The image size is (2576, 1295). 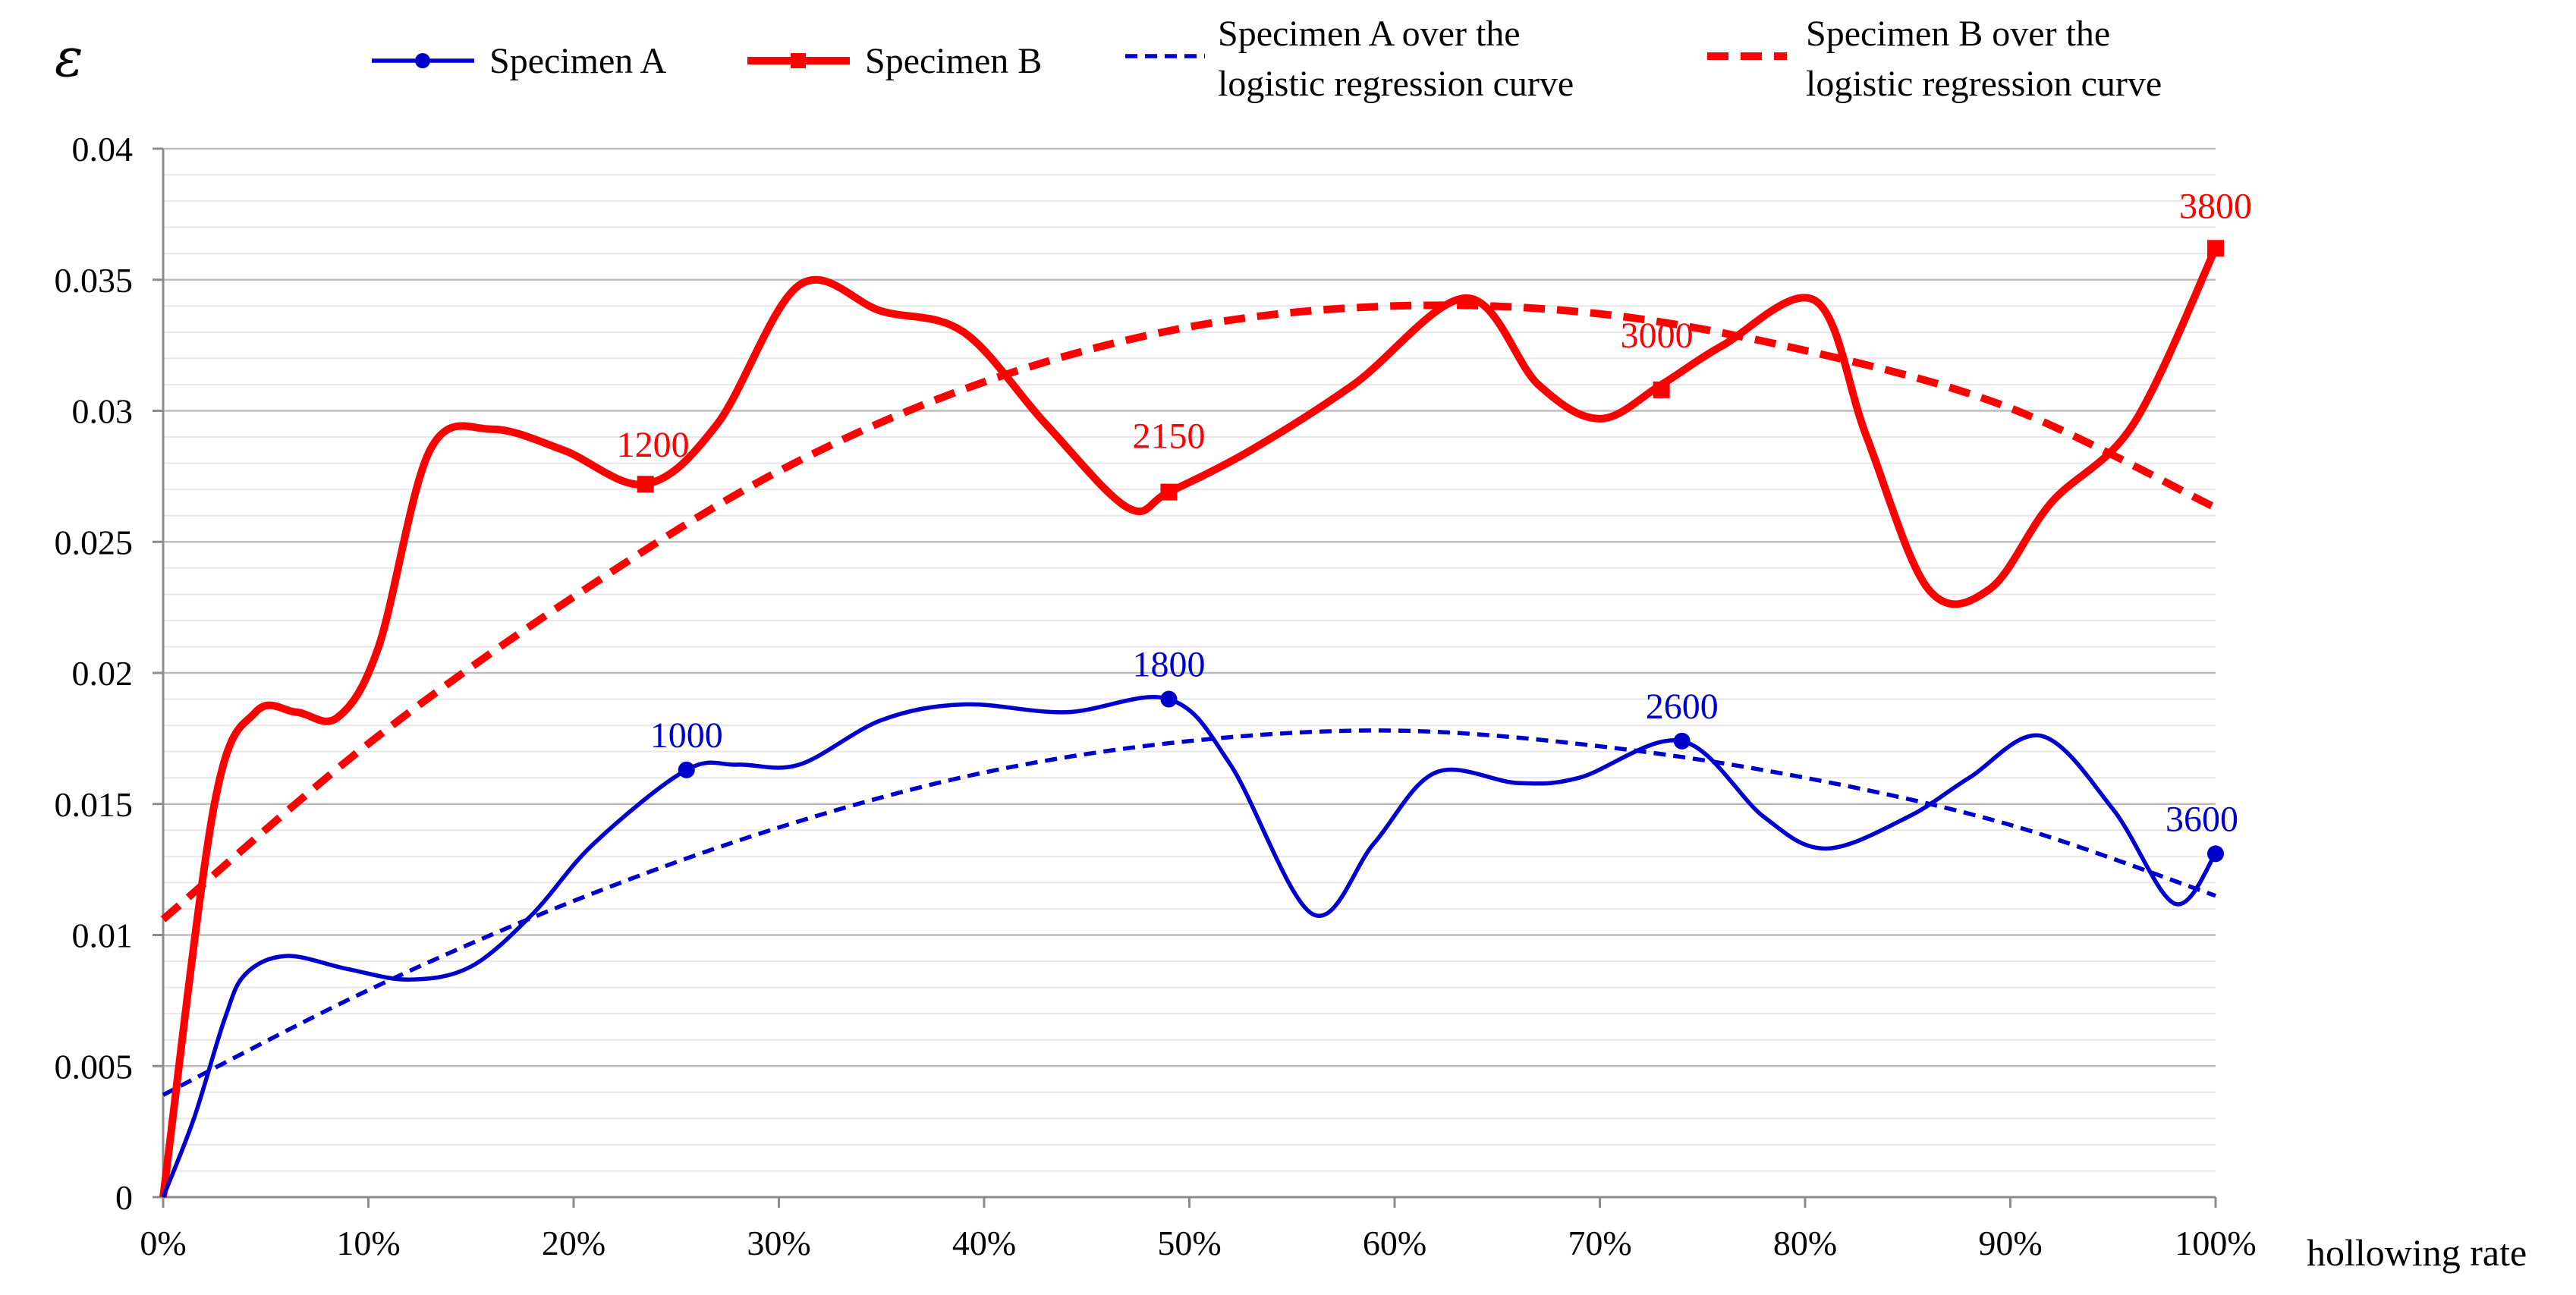 I want to click on x-tick-label: 20%, so click(x=573, y=1243).